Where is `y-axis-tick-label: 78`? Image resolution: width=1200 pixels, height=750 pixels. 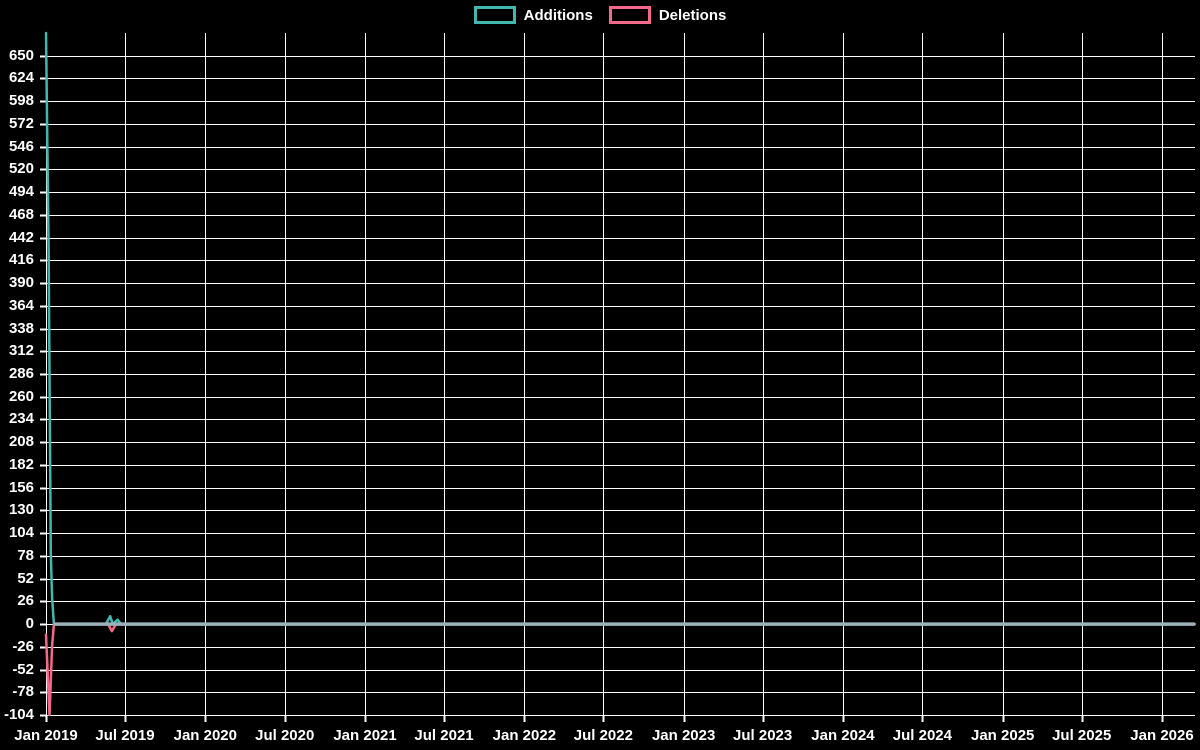
y-axis-tick-label: 78 is located at coordinates (25, 555).